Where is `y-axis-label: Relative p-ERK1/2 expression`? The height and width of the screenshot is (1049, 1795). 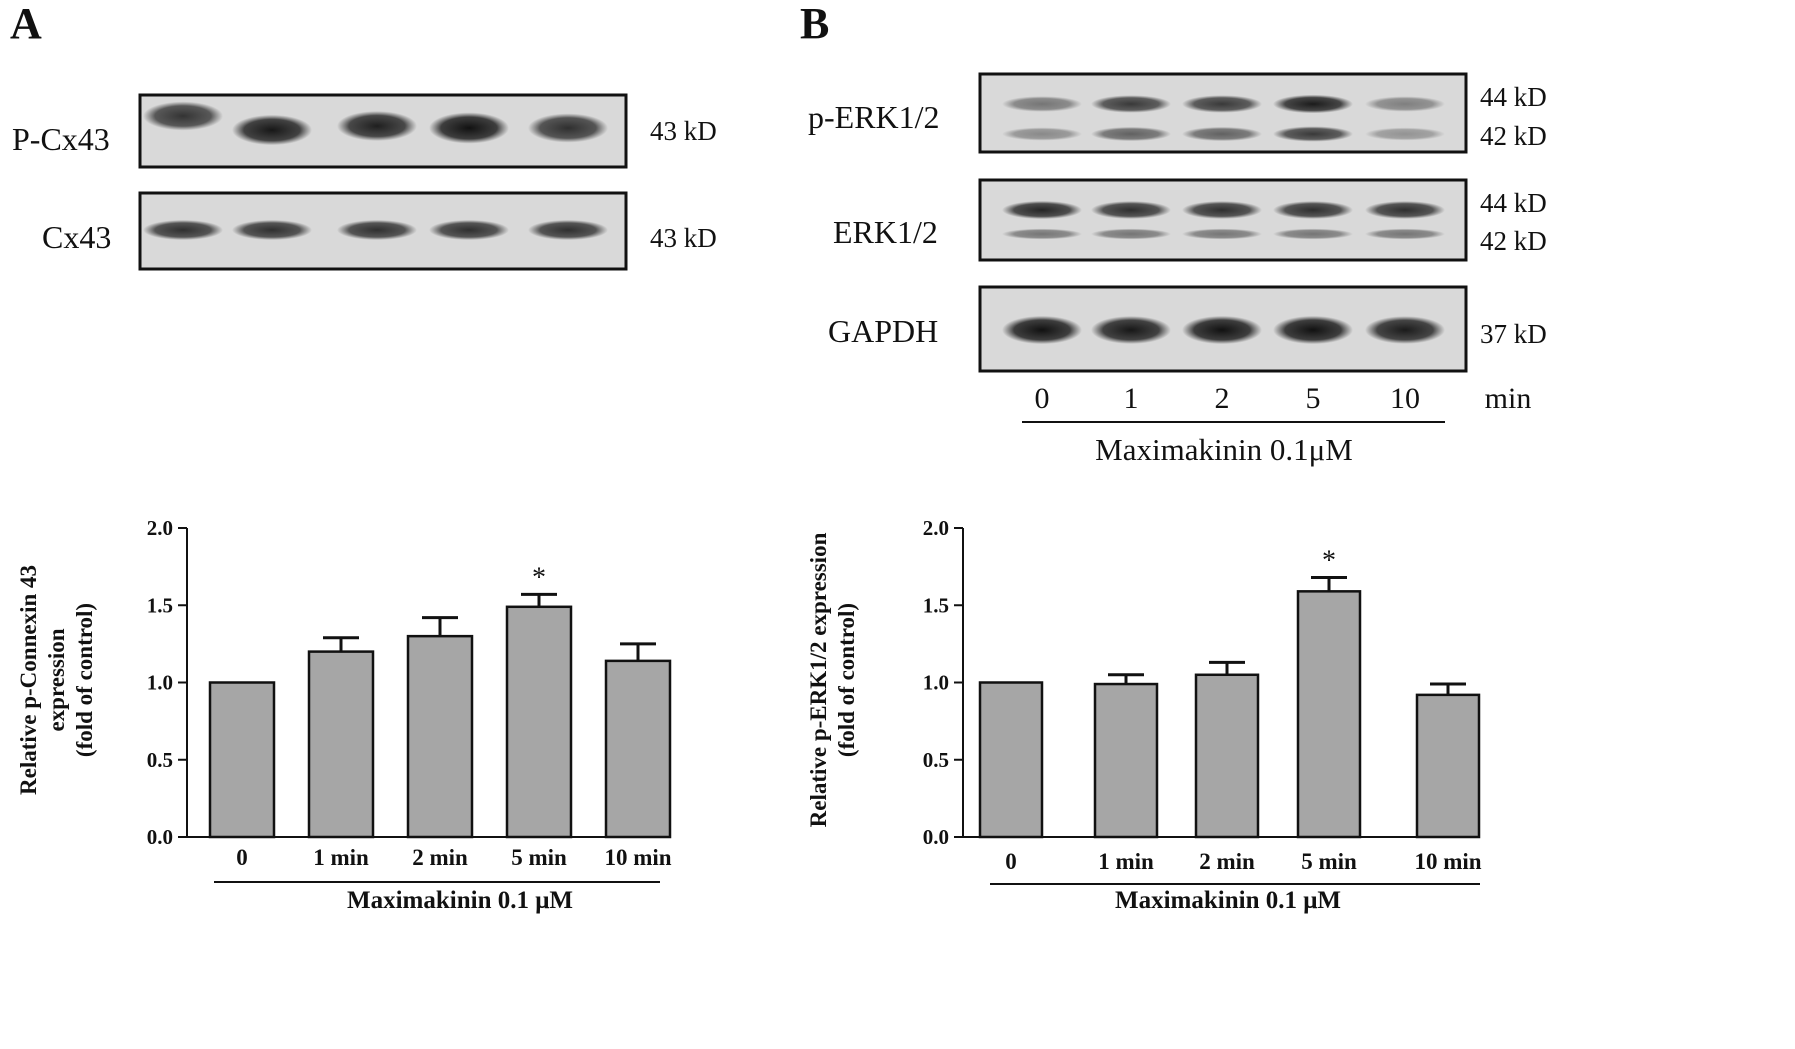
y-axis-label: Relative p-ERK1/2 expression is located at coordinates (818, 679).